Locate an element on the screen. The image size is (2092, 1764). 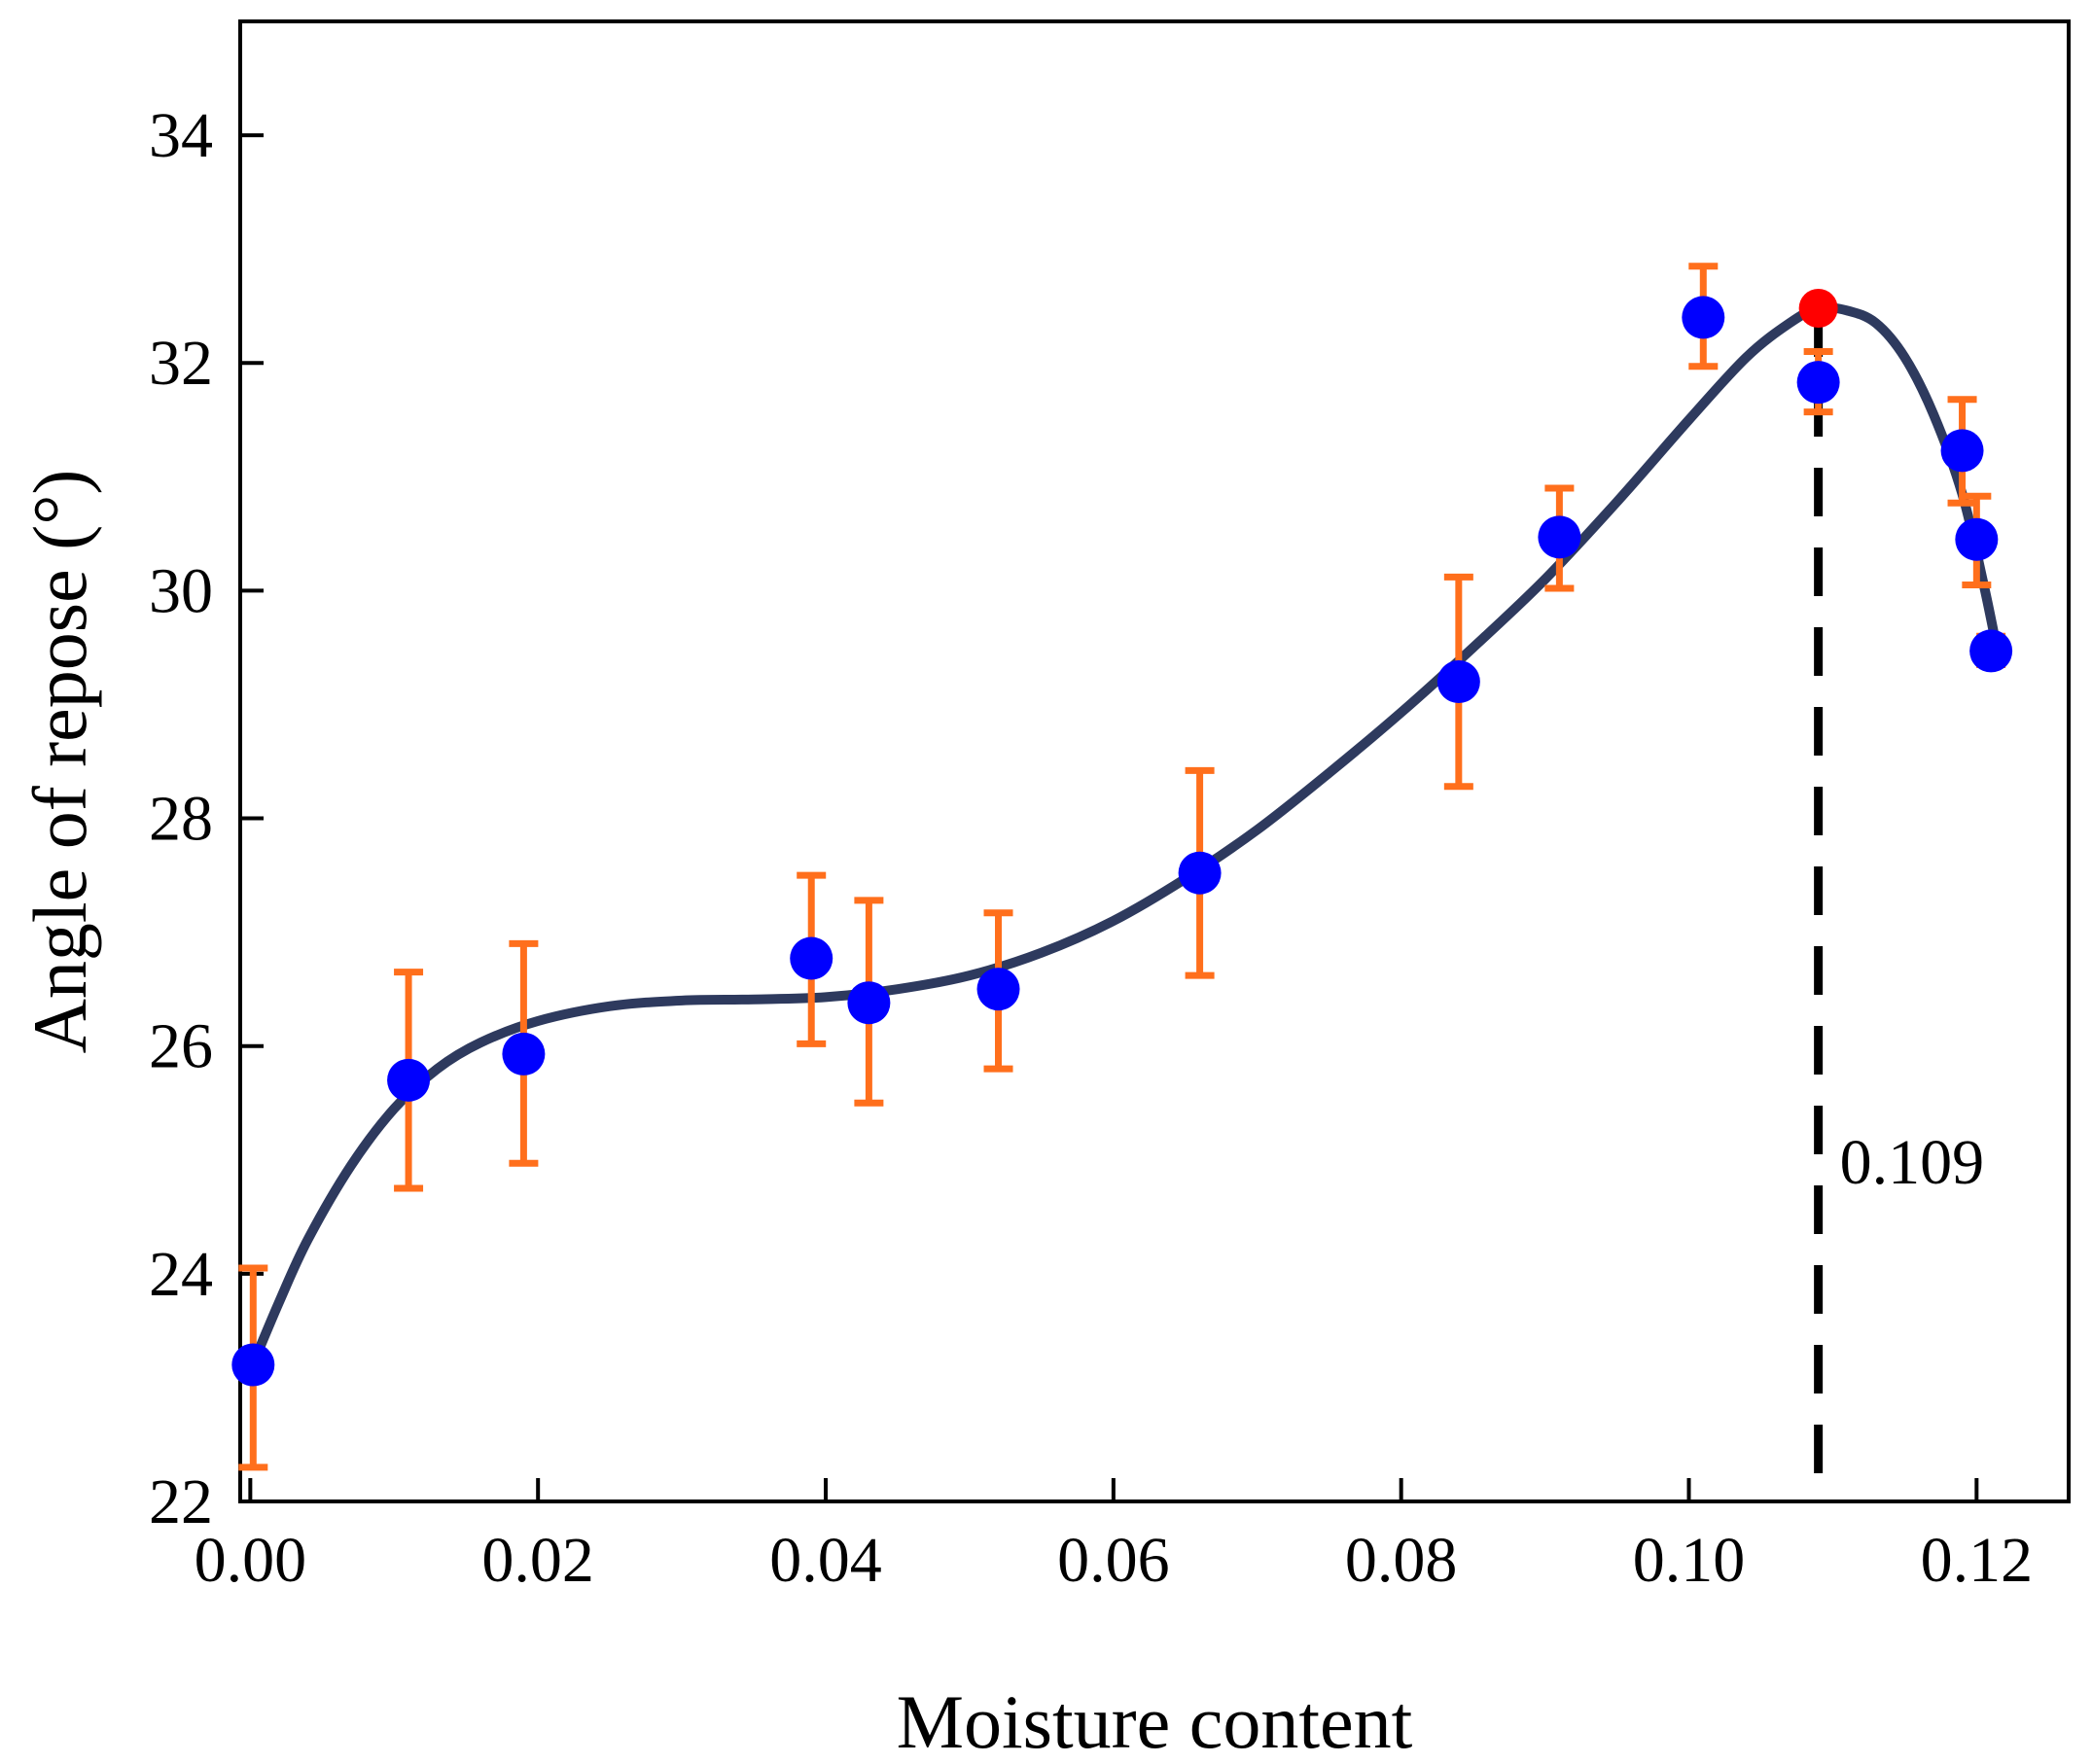
x-tick-label: 0.08 is located at coordinates (1401, 1560).